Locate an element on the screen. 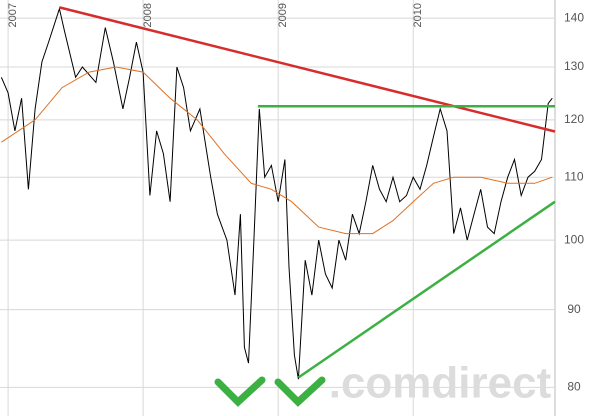  y-tick-label: 80 is located at coordinates (574, 387).